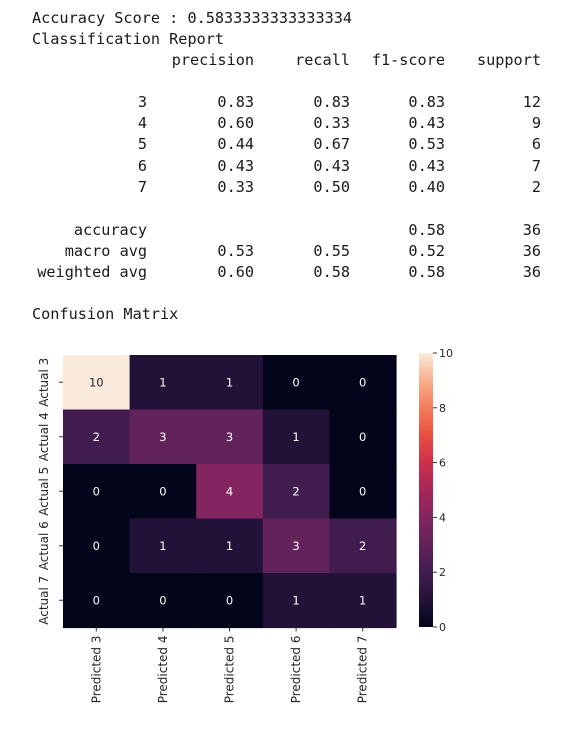 Image resolution: width=574 pixels, height=733 pixels. I want to click on heatmap-cell-r5-c3, so click(230, 601).